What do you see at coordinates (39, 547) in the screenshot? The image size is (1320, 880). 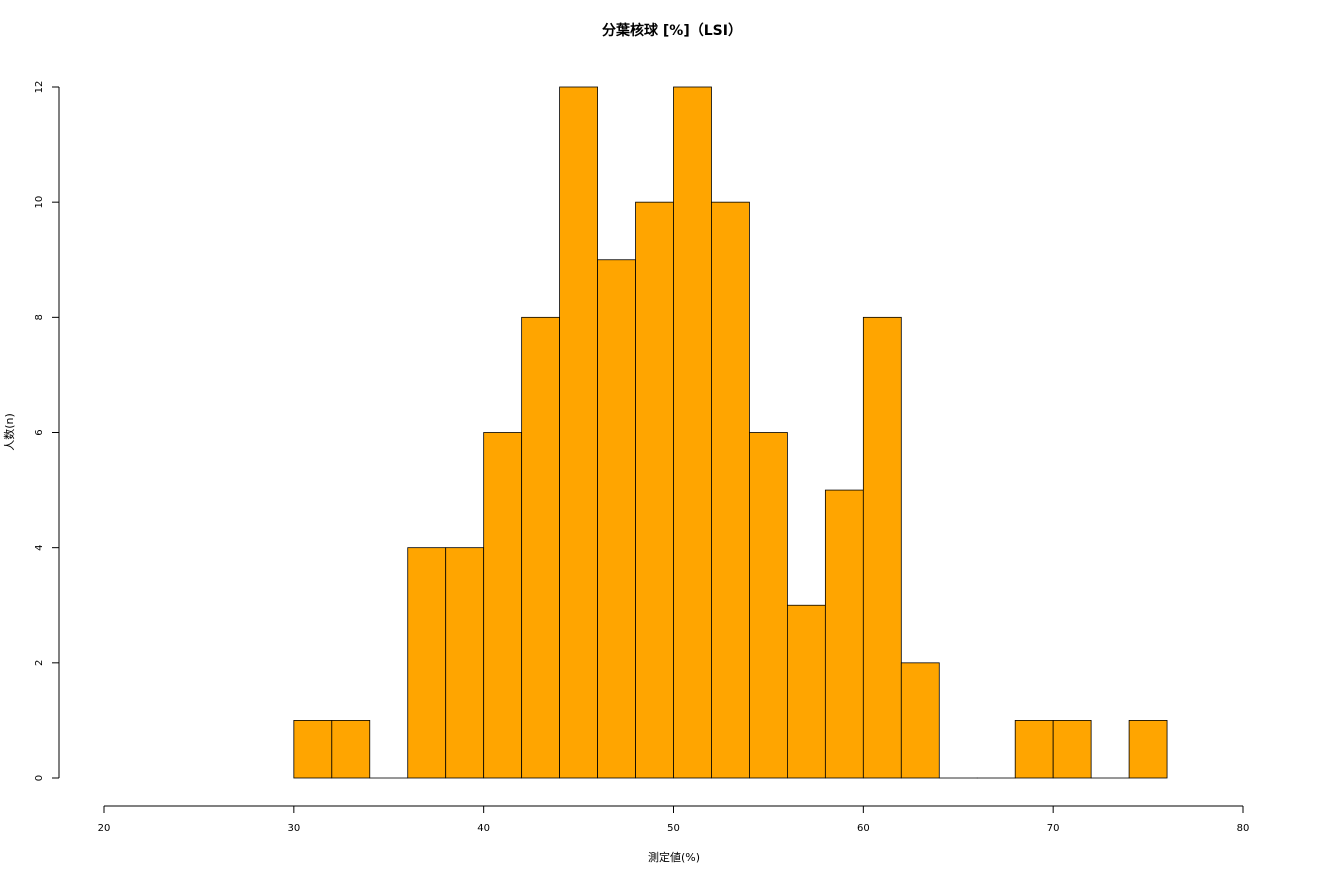 I see `y-tick-label: 4` at bounding box center [39, 547].